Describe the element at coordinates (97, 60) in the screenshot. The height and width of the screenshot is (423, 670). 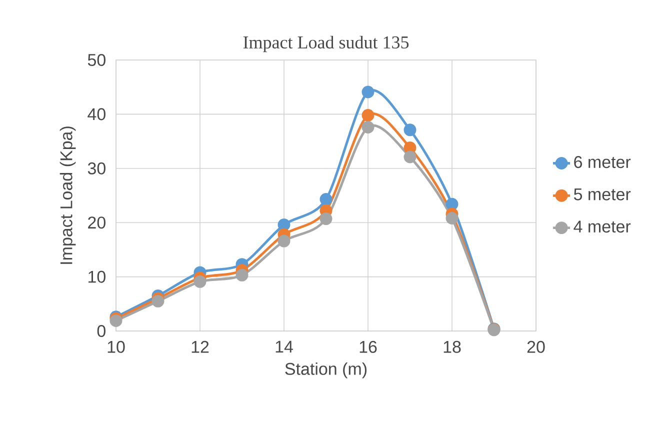
I see `y-tick-label: 50` at that location.